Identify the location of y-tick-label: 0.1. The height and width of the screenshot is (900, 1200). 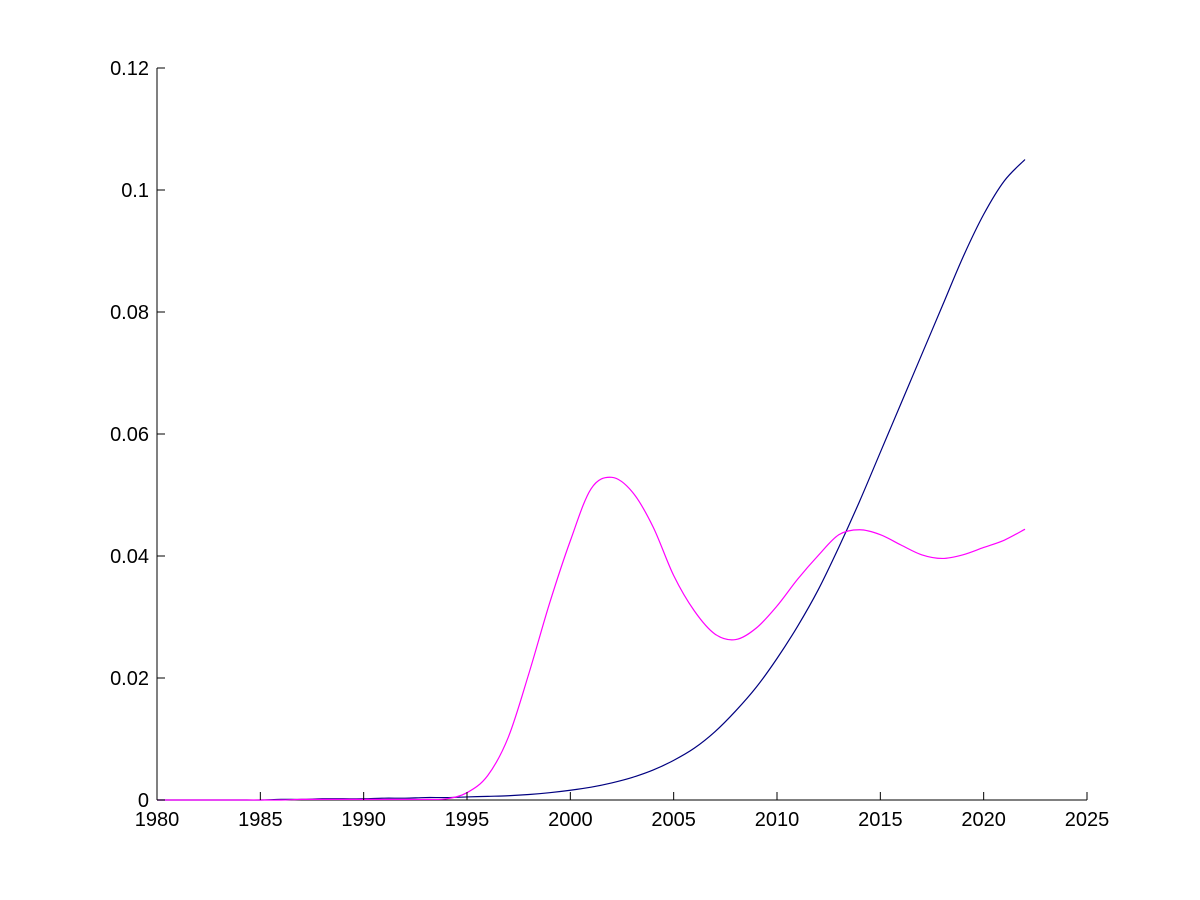
(135, 191).